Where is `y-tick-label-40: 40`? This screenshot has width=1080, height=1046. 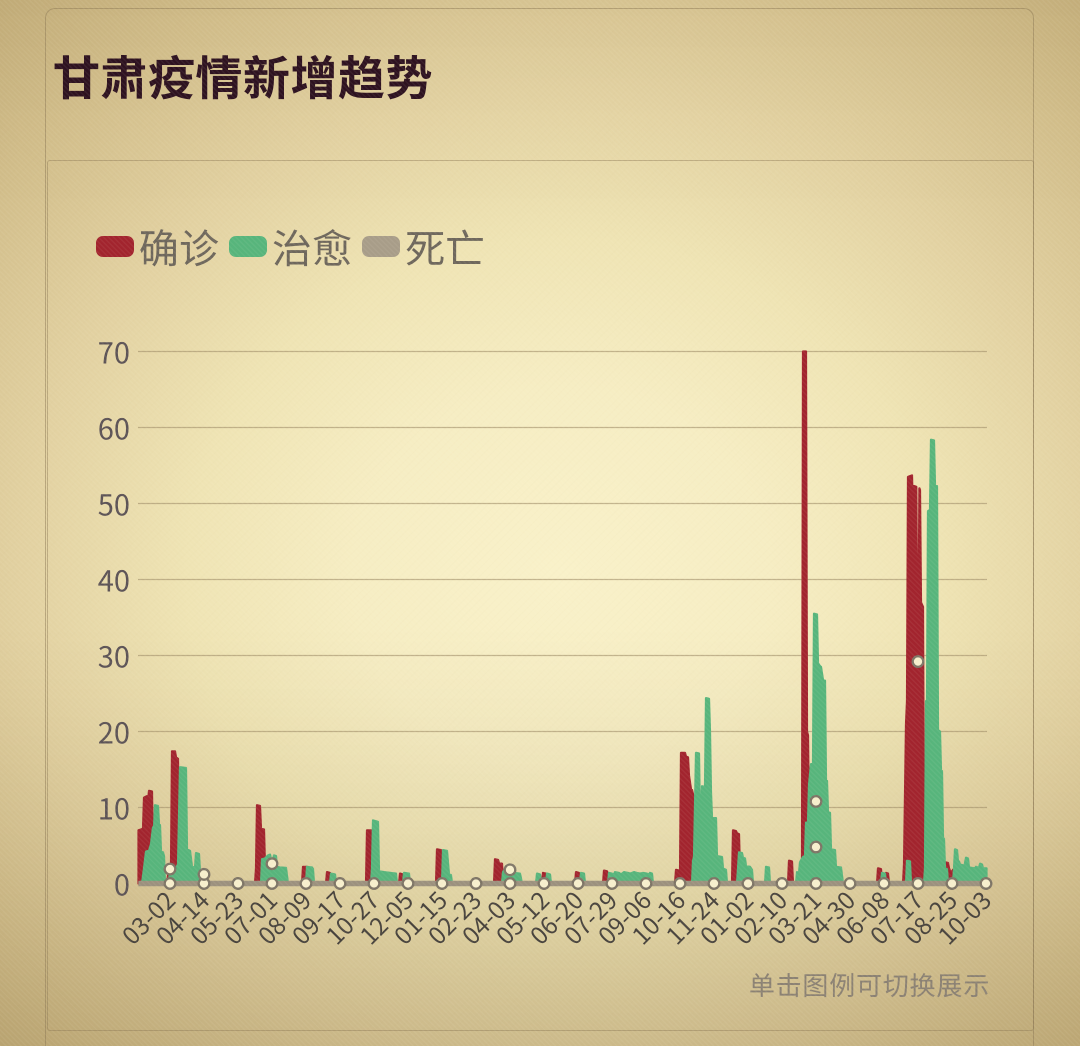
y-tick-label-40: 40 is located at coordinates (114, 580).